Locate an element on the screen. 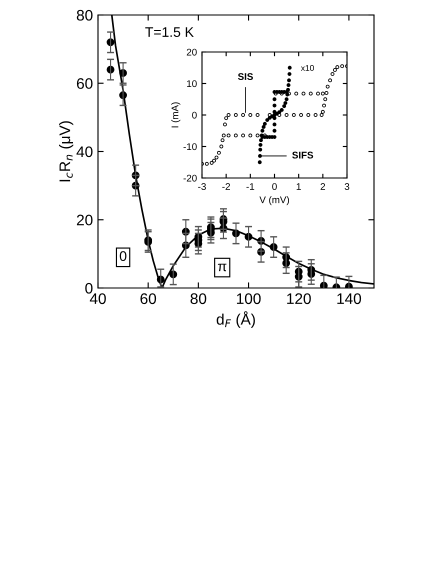 This screenshot has height=564, width=436. y-axis-title: I$_{c}$R$_{n}$ (μV) is located at coordinates (66, 151).